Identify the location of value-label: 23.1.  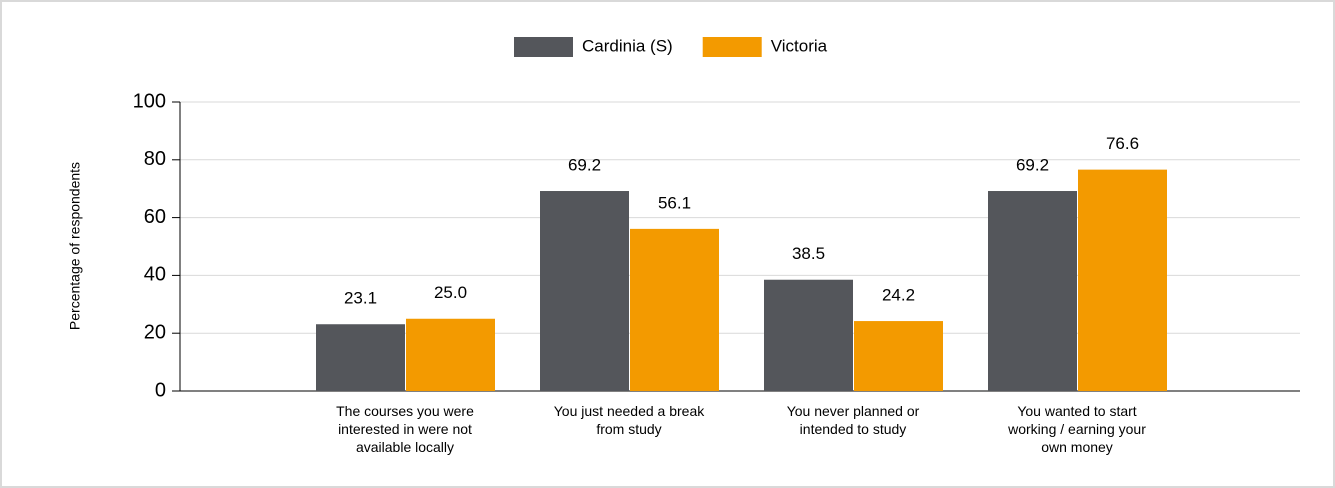
(360, 298).